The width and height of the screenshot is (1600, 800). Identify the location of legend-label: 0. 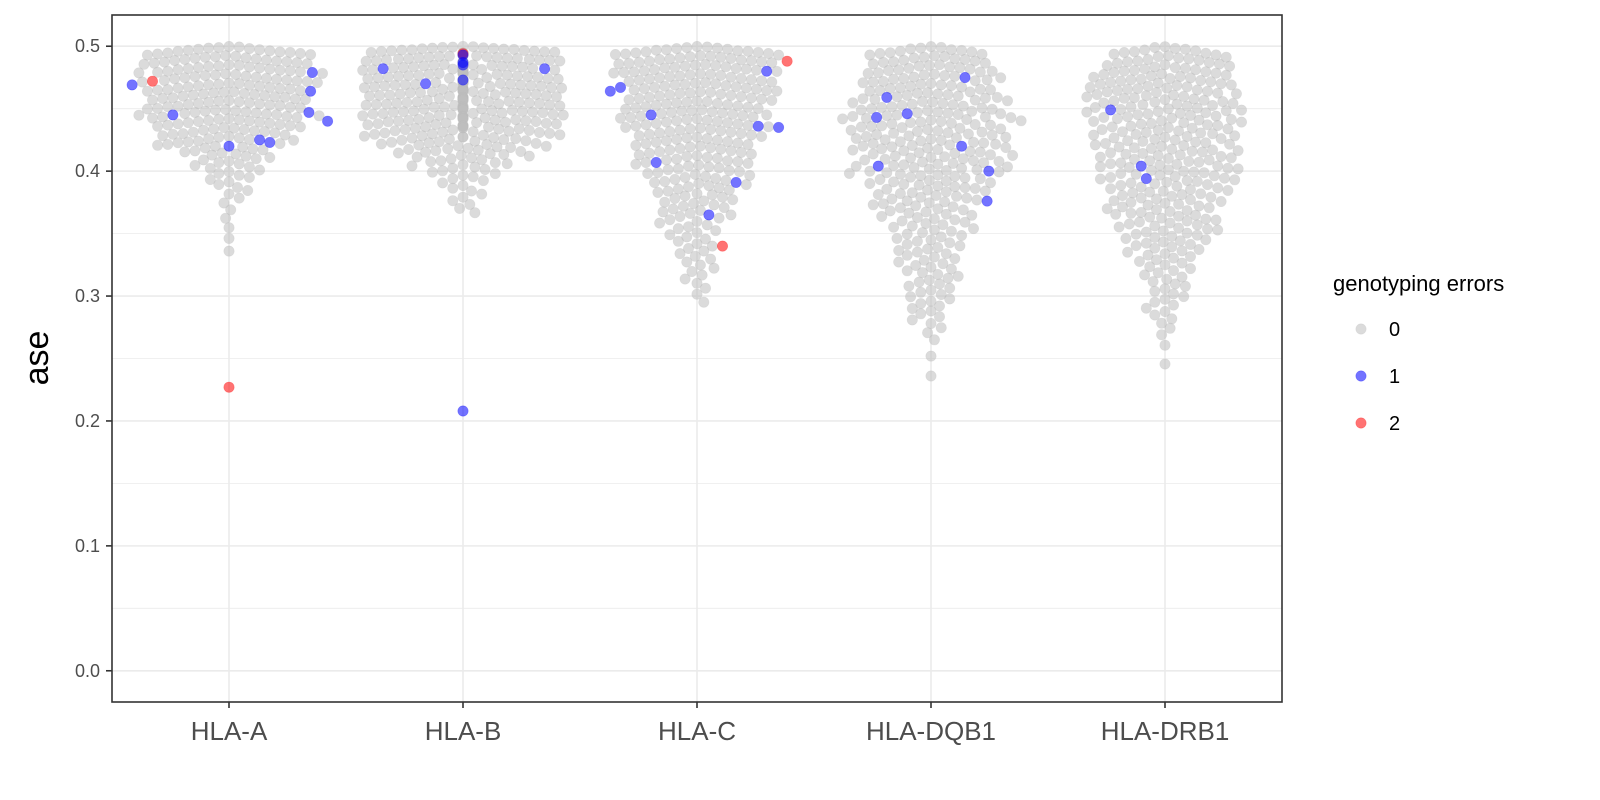
(1394, 330).